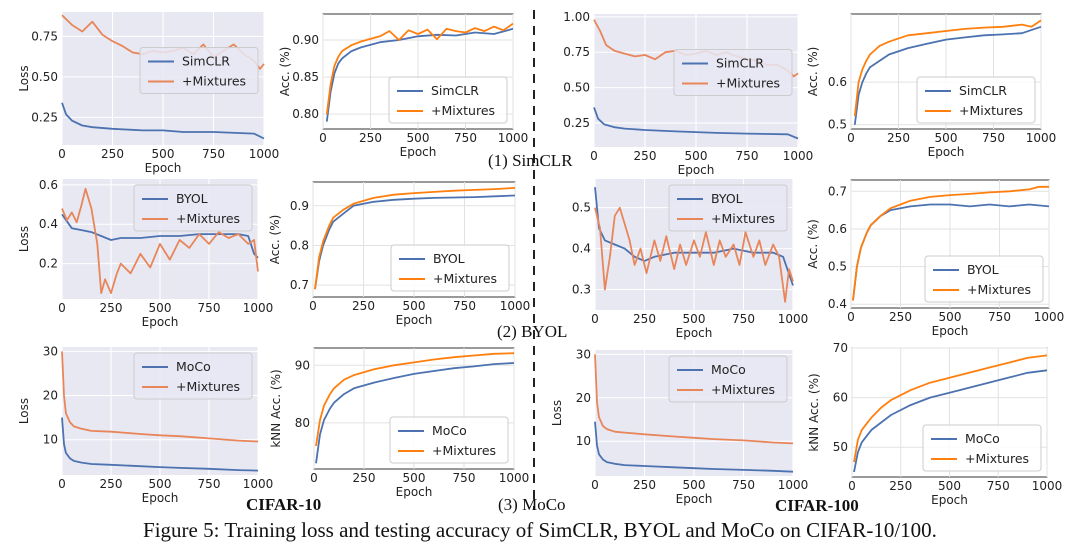 The width and height of the screenshot is (1080, 557). Describe the element at coordinates (576, 123) in the screenshot. I see `y-tick-label: 0.25` at that location.